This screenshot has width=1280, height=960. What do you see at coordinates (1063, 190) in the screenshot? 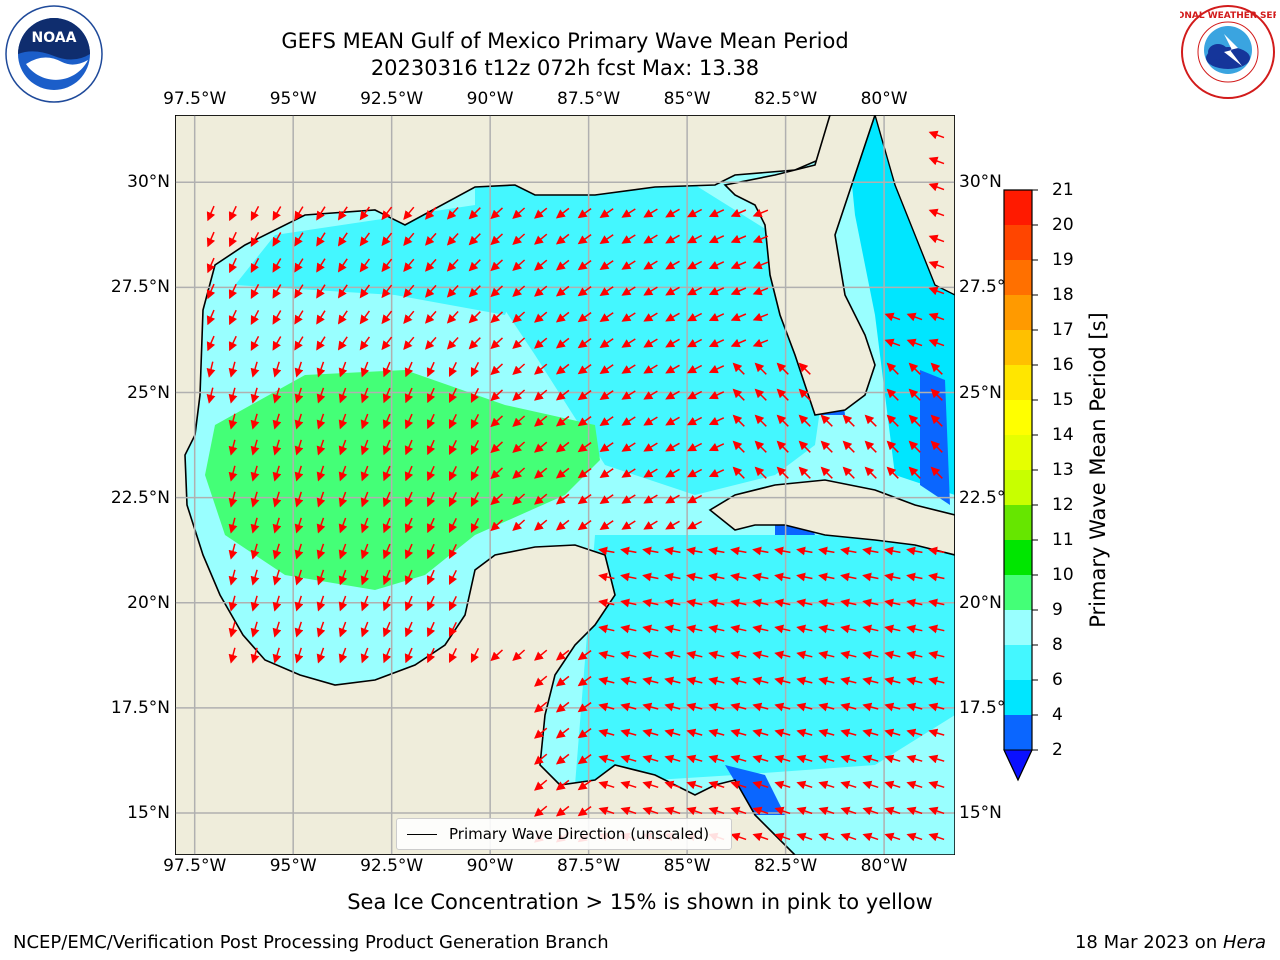
I see `colorbar-tick-16: 21` at bounding box center [1063, 190].